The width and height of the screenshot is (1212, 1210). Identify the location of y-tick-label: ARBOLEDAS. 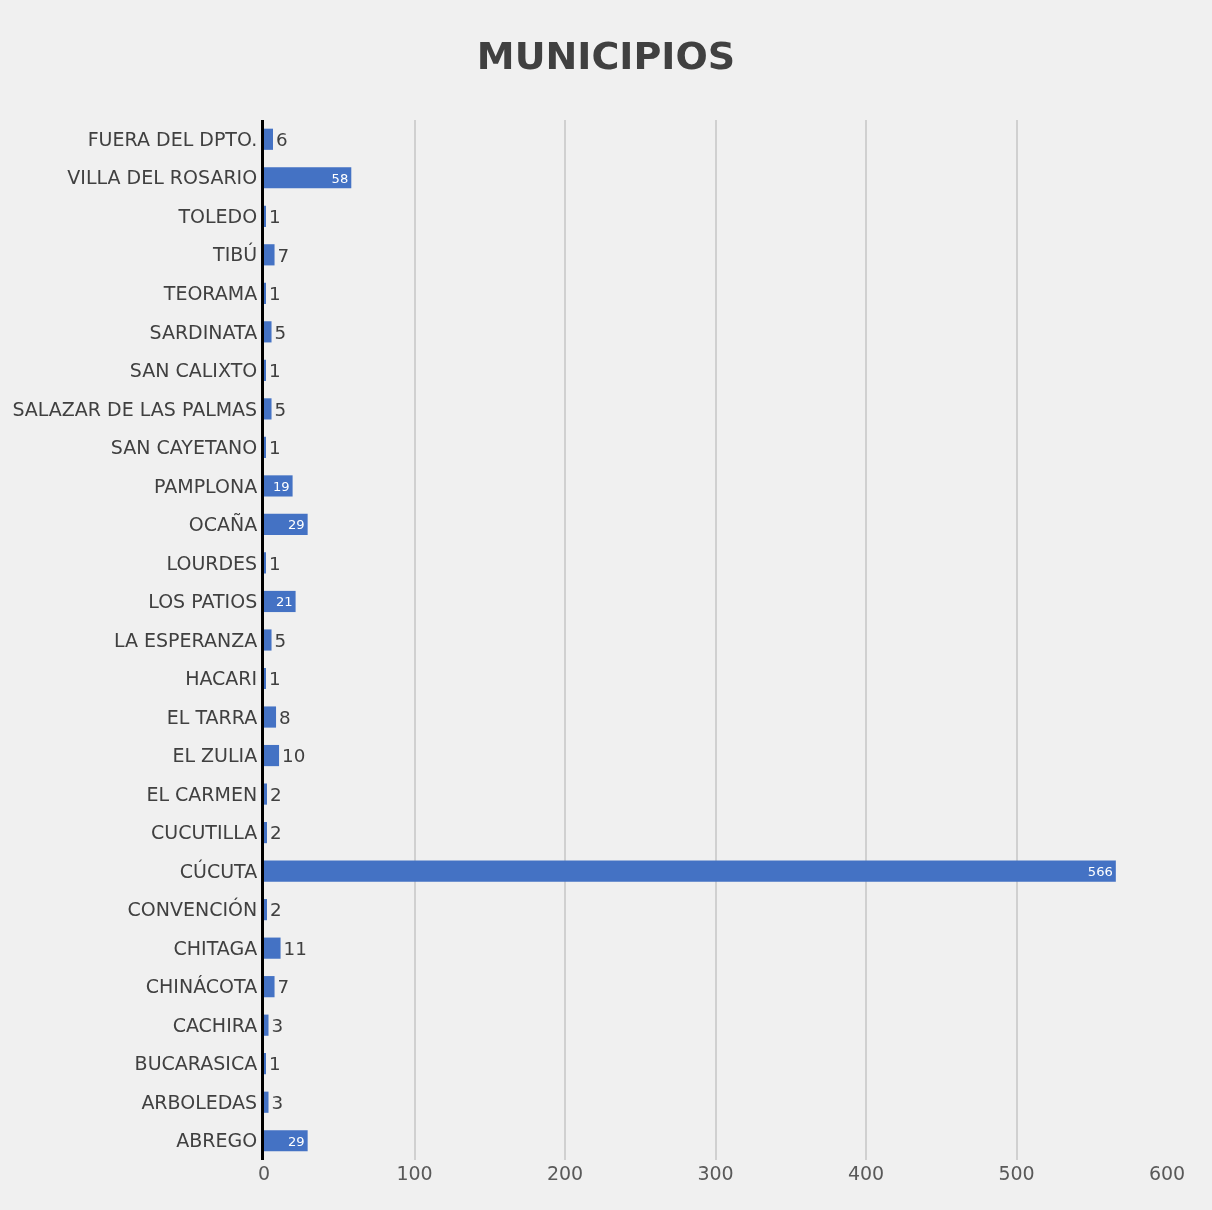
(199, 1101).